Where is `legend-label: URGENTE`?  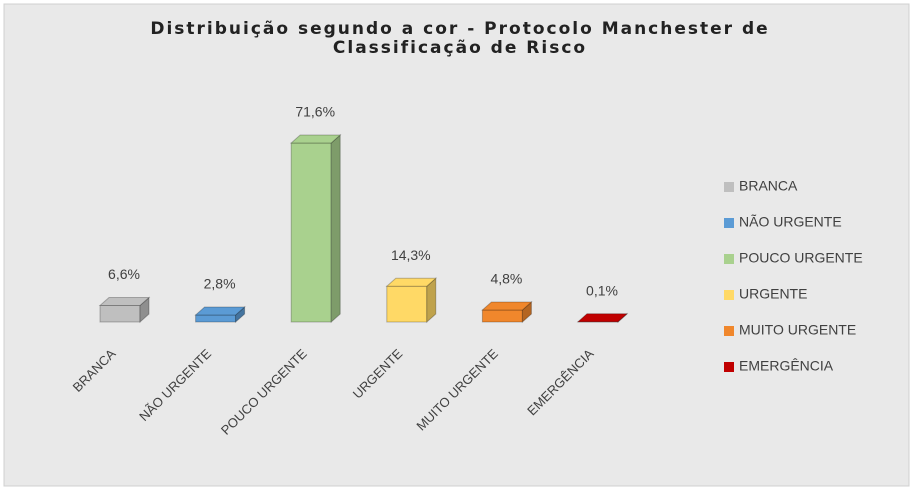 legend-label: URGENTE is located at coordinates (773, 294).